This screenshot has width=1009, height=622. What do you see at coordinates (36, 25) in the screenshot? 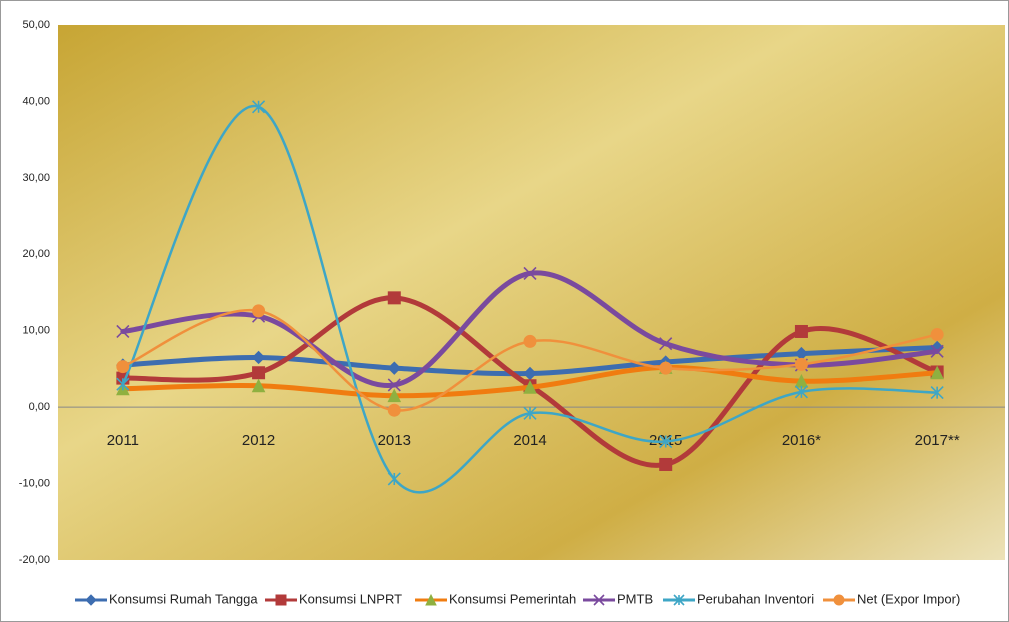
I see `y-tick-label: 50,00` at bounding box center [36, 25].